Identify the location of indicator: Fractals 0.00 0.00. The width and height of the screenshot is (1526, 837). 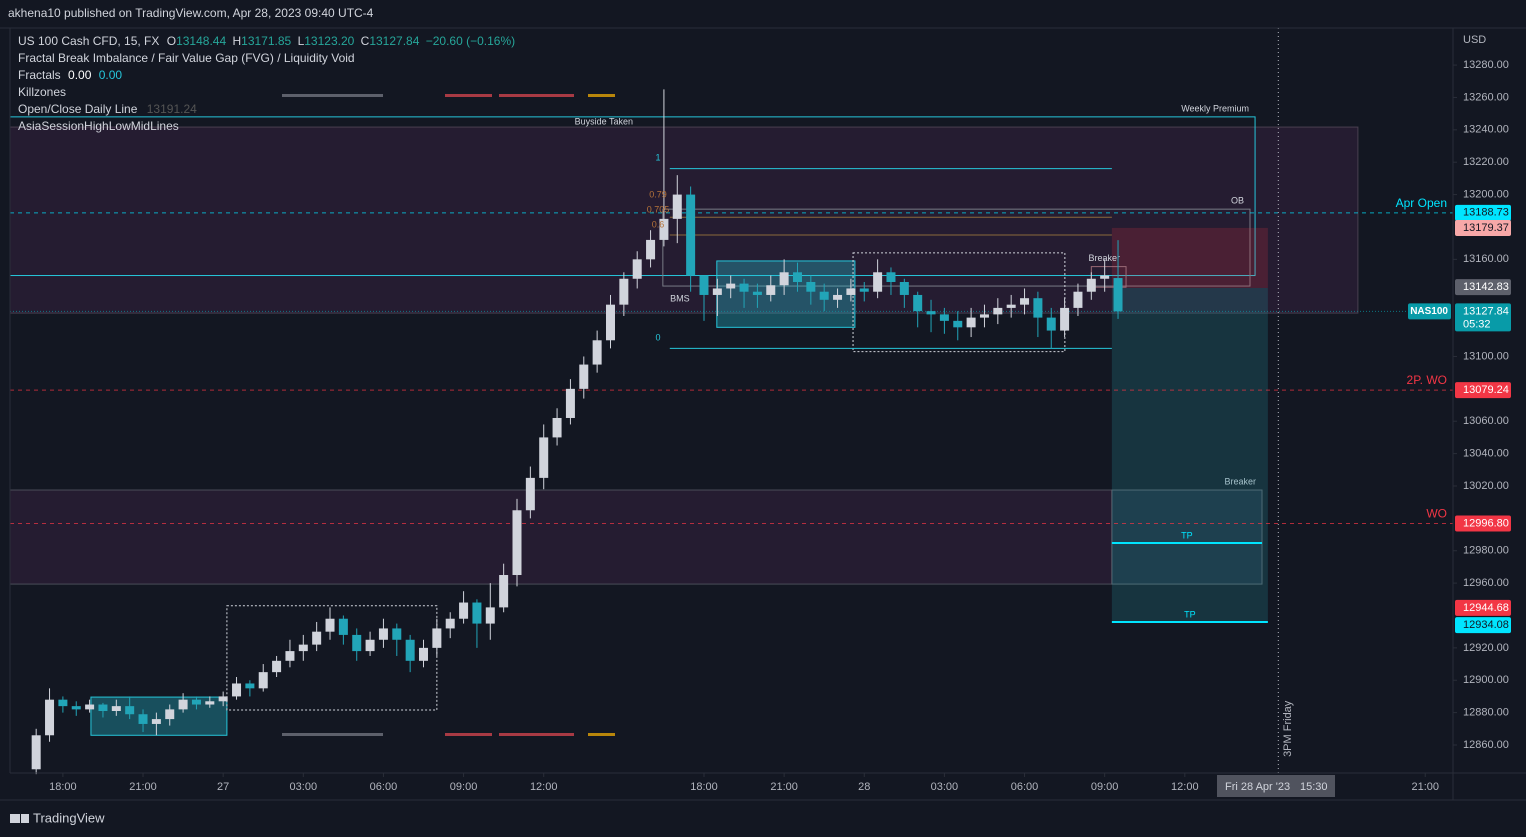
(70, 75).